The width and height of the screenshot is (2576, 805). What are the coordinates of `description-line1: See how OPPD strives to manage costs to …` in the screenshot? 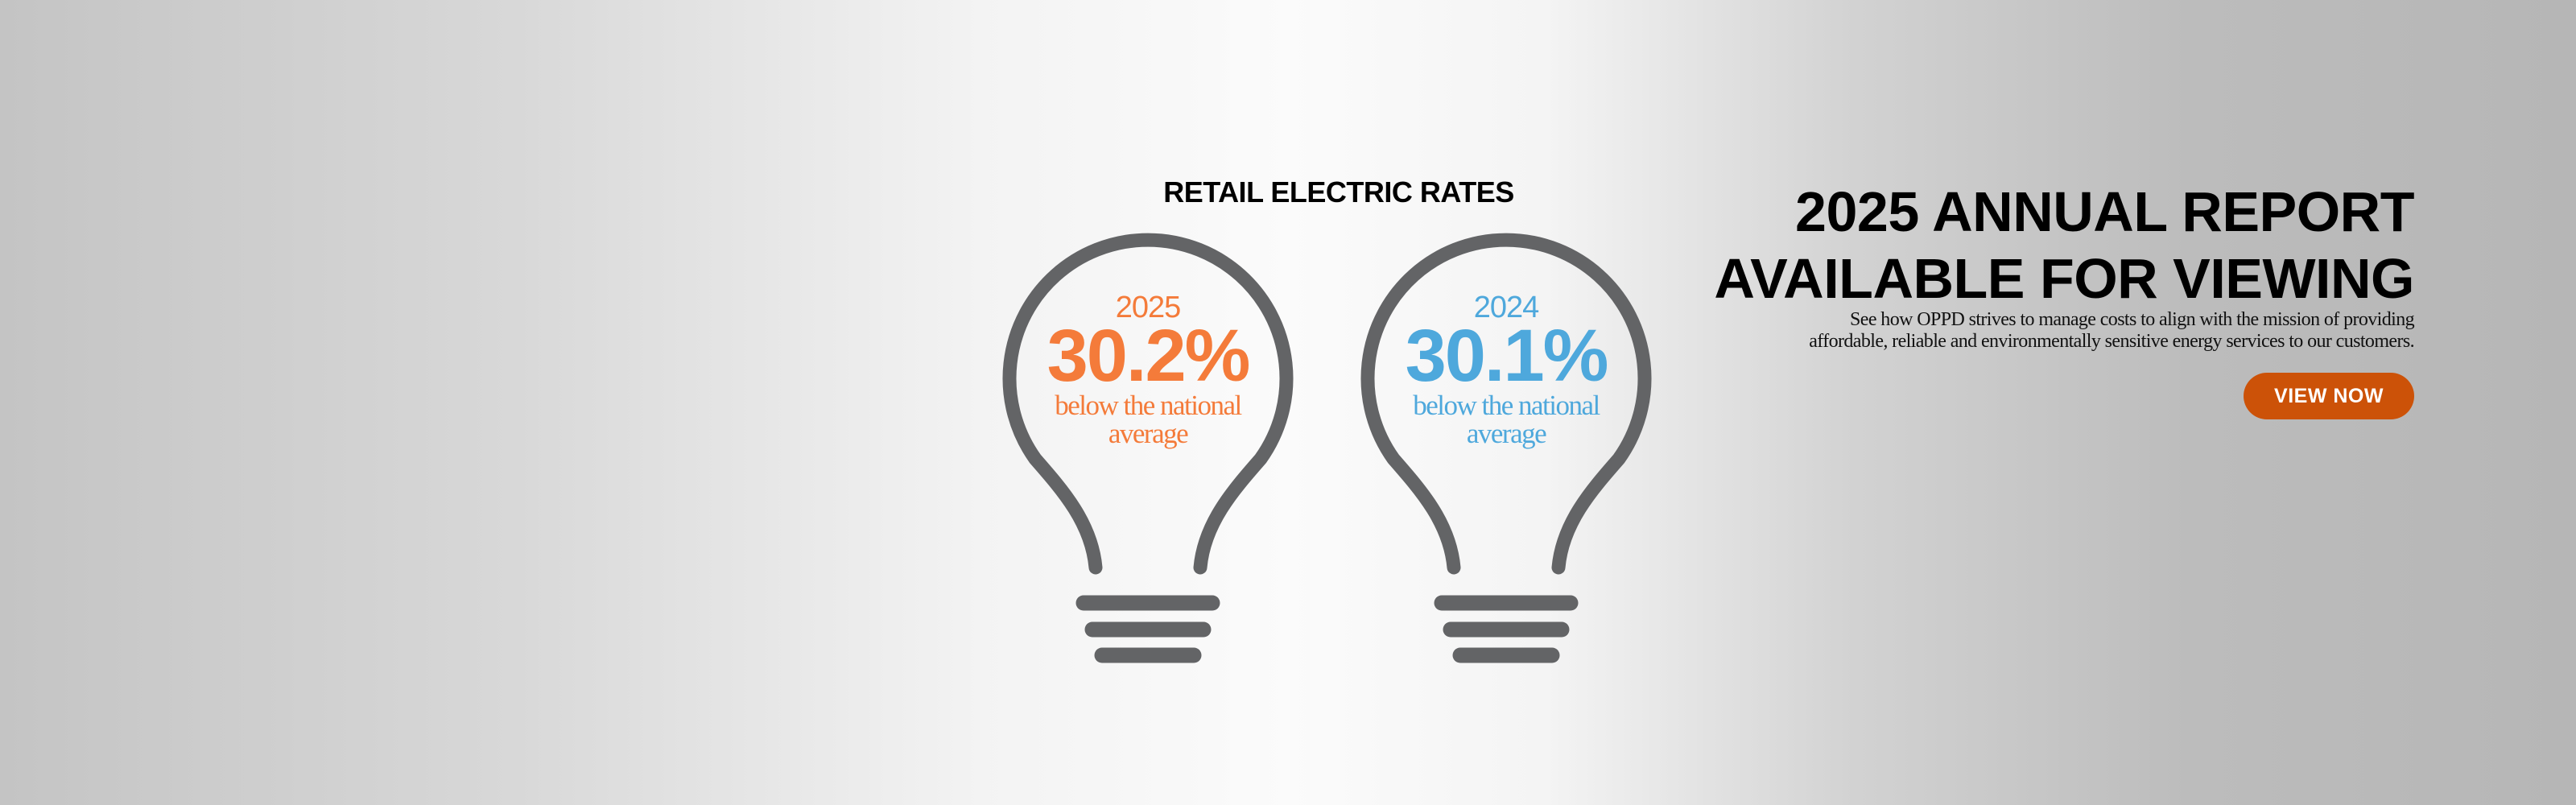 It's located at (2132, 319).